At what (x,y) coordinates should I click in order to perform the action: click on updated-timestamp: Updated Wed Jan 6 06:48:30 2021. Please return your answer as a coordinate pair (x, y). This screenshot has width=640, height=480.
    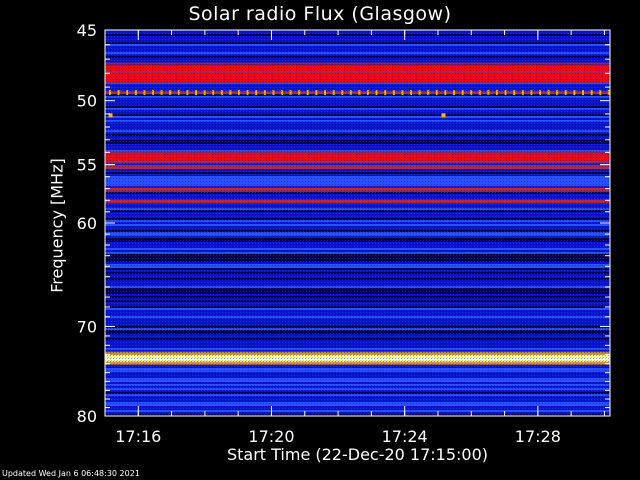
    Looking at the image, I should click on (71, 473).